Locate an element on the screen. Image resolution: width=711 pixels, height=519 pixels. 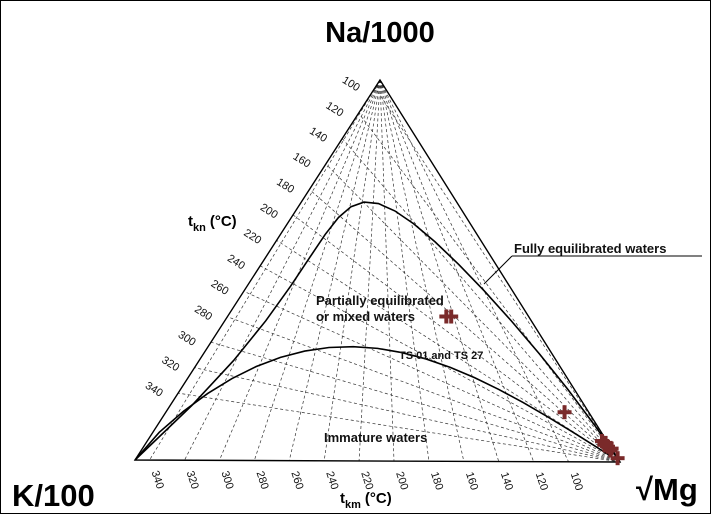
tkn-tick-label: 120 is located at coordinates (335, 110).